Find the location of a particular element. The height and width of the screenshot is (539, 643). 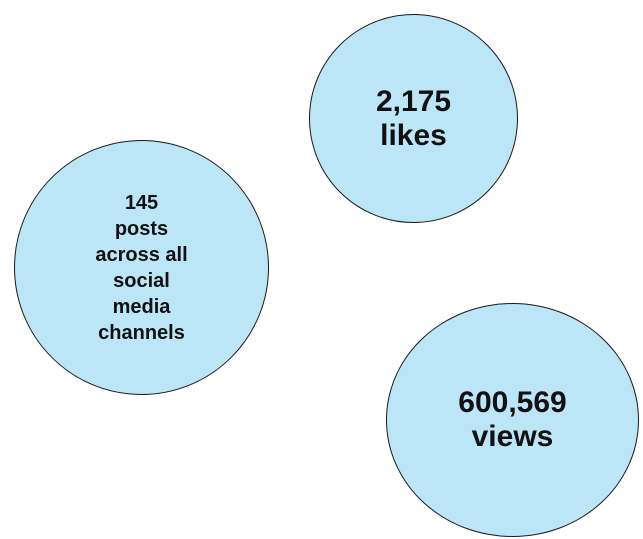

views-count: 600,569 is located at coordinates (512, 402).